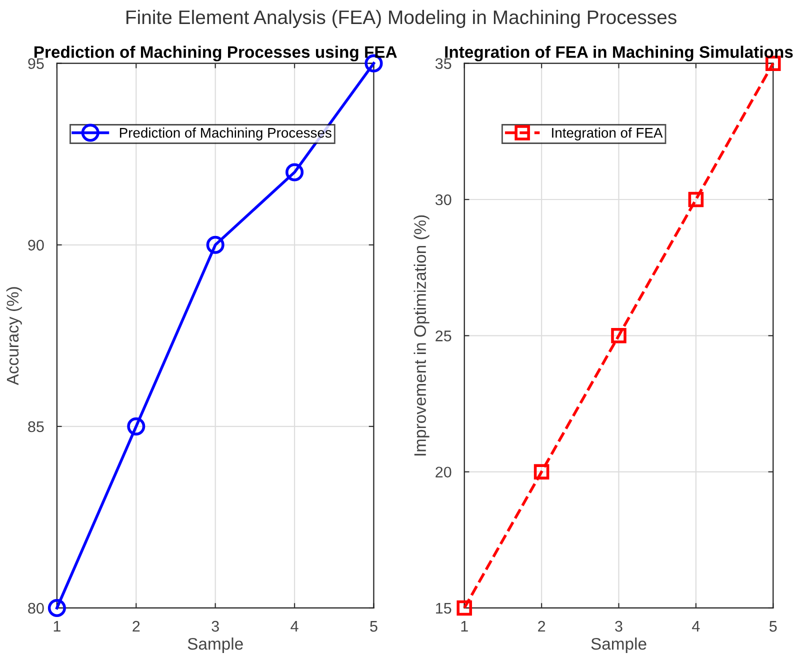 Image resolution: width=802 pixels, height=657 pixels. Describe the element at coordinates (422, 335) in the screenshot. I see `y-axis-title: Improvement in Optimization (%)` at that location.